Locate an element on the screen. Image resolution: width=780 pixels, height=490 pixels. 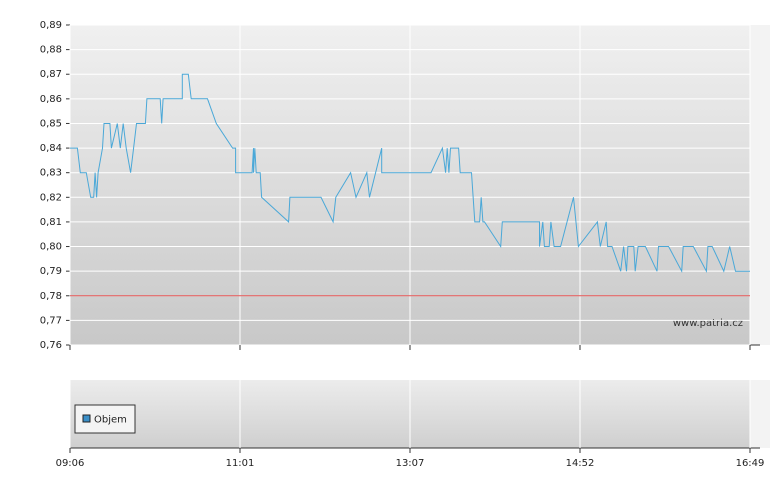
legend-swatch is located at coordinates (86, 418).